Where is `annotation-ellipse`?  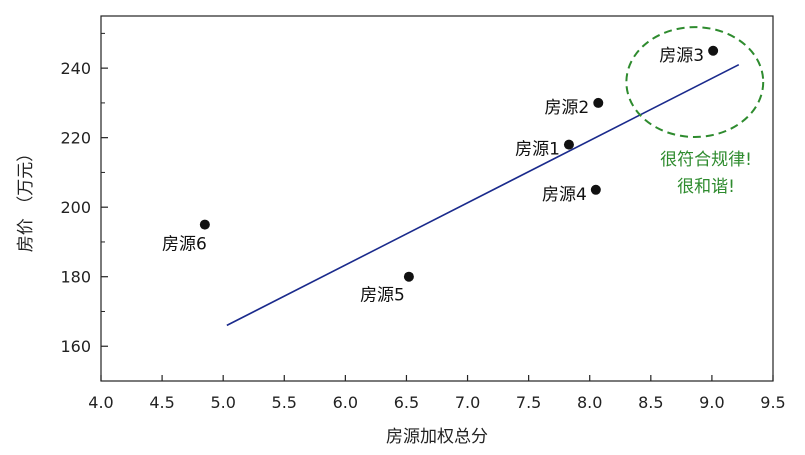
annotation-ellipse is located at coordinates (695, 82).